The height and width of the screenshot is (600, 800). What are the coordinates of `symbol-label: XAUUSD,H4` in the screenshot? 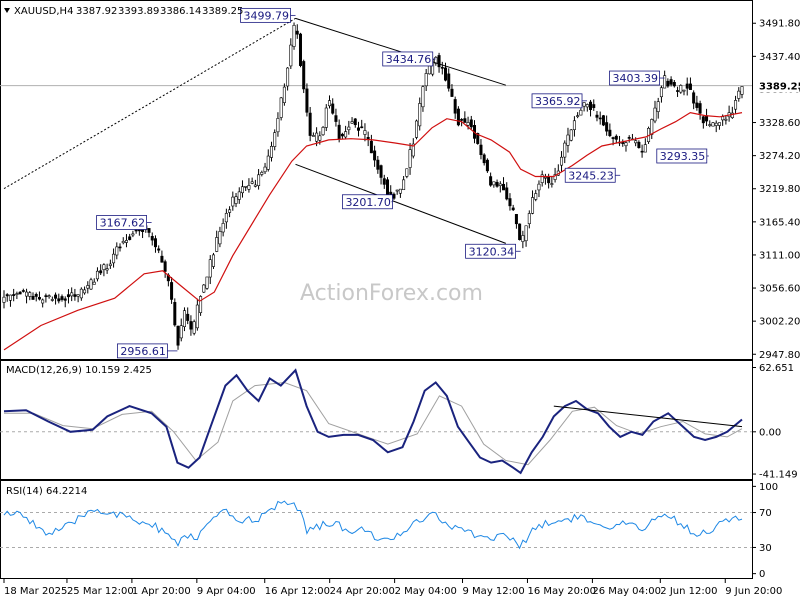 It's located at (43, 11).